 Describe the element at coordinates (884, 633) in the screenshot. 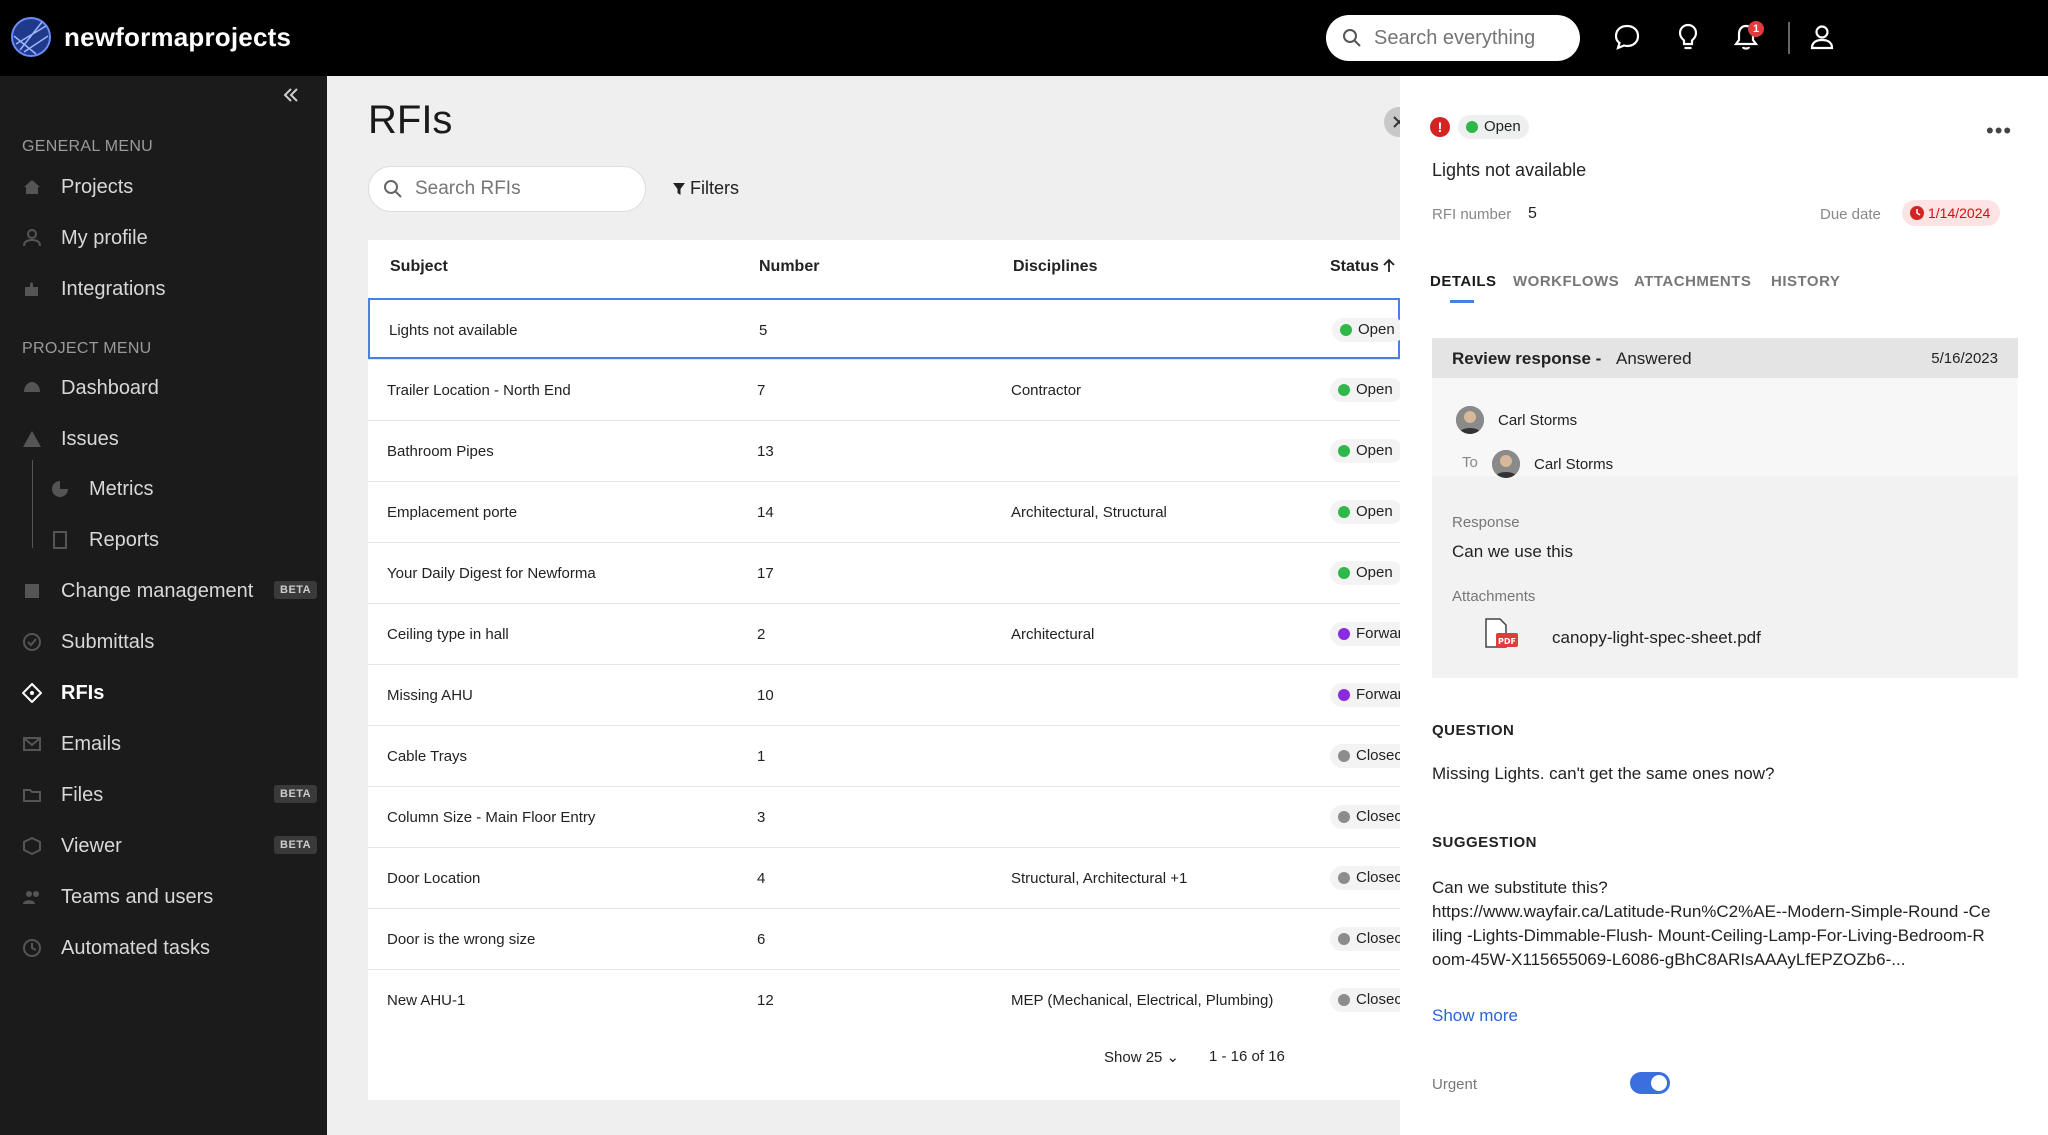

I see `table-row: Ceiling type in hall 2 Architectural Forwar` at that location.